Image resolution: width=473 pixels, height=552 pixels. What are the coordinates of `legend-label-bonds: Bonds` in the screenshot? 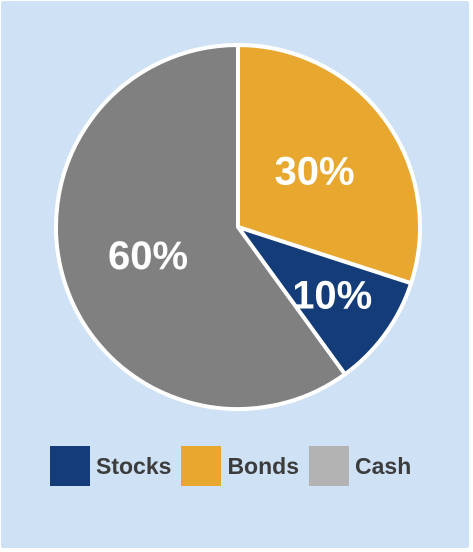 It's located at (263, 465).